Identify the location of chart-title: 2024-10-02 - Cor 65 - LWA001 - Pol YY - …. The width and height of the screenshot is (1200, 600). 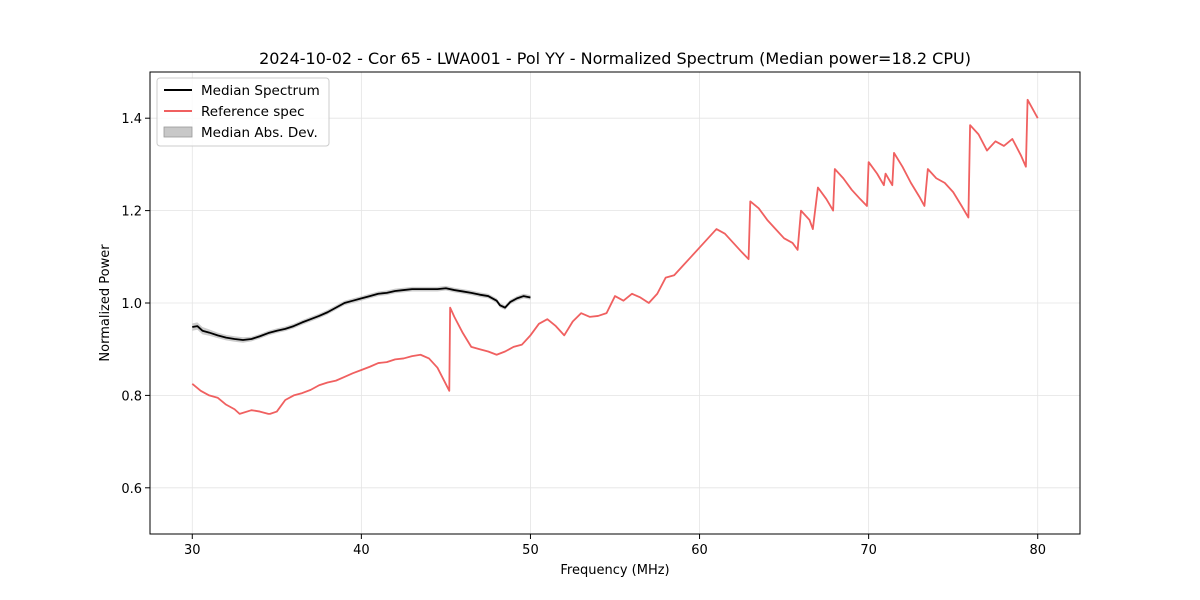
(615, 58).